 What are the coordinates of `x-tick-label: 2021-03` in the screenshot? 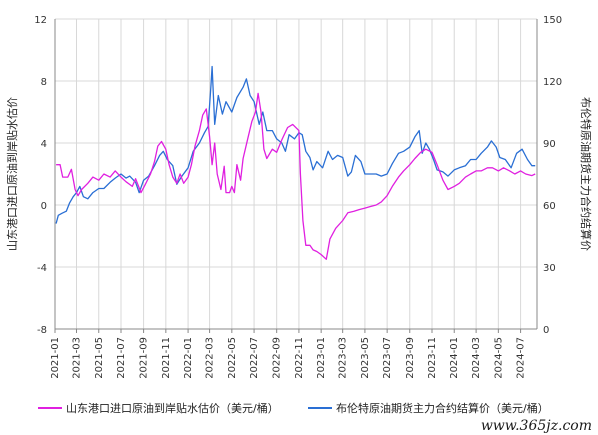 It's located at (77, 358).